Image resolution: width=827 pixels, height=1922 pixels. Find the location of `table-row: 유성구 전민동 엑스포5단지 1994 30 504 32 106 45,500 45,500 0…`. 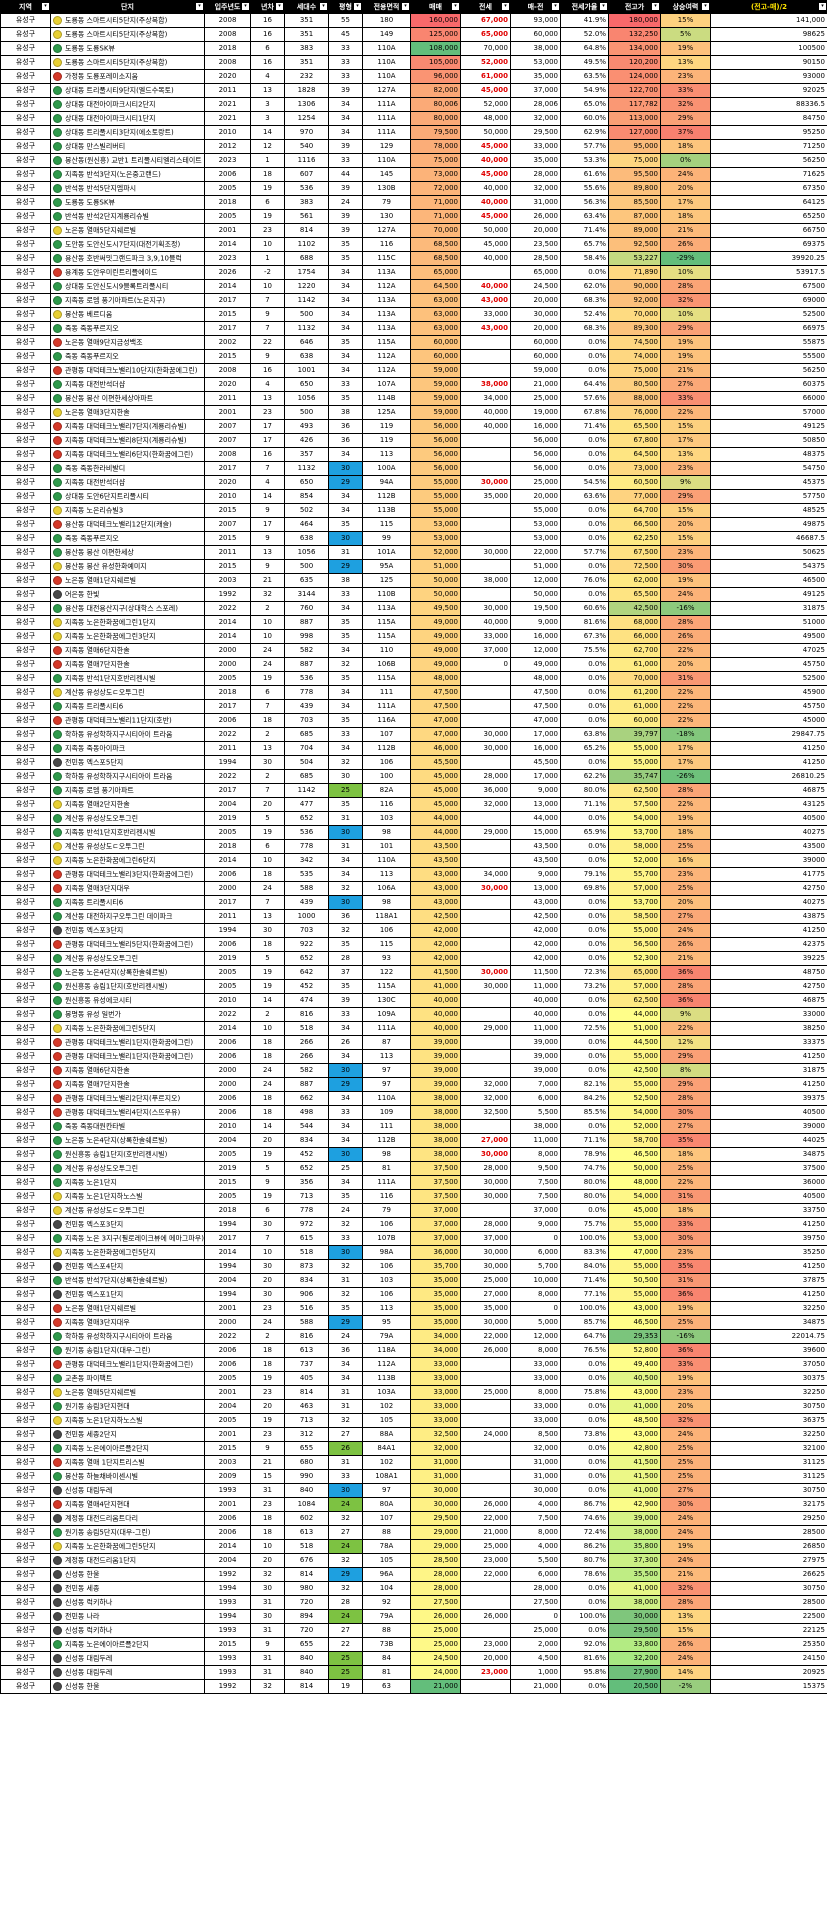

table-row: 유성구 전민동 엑스포5단지 1994 30 504 32 106 45,500 45,500 0… is located at coordinates (413, 762).